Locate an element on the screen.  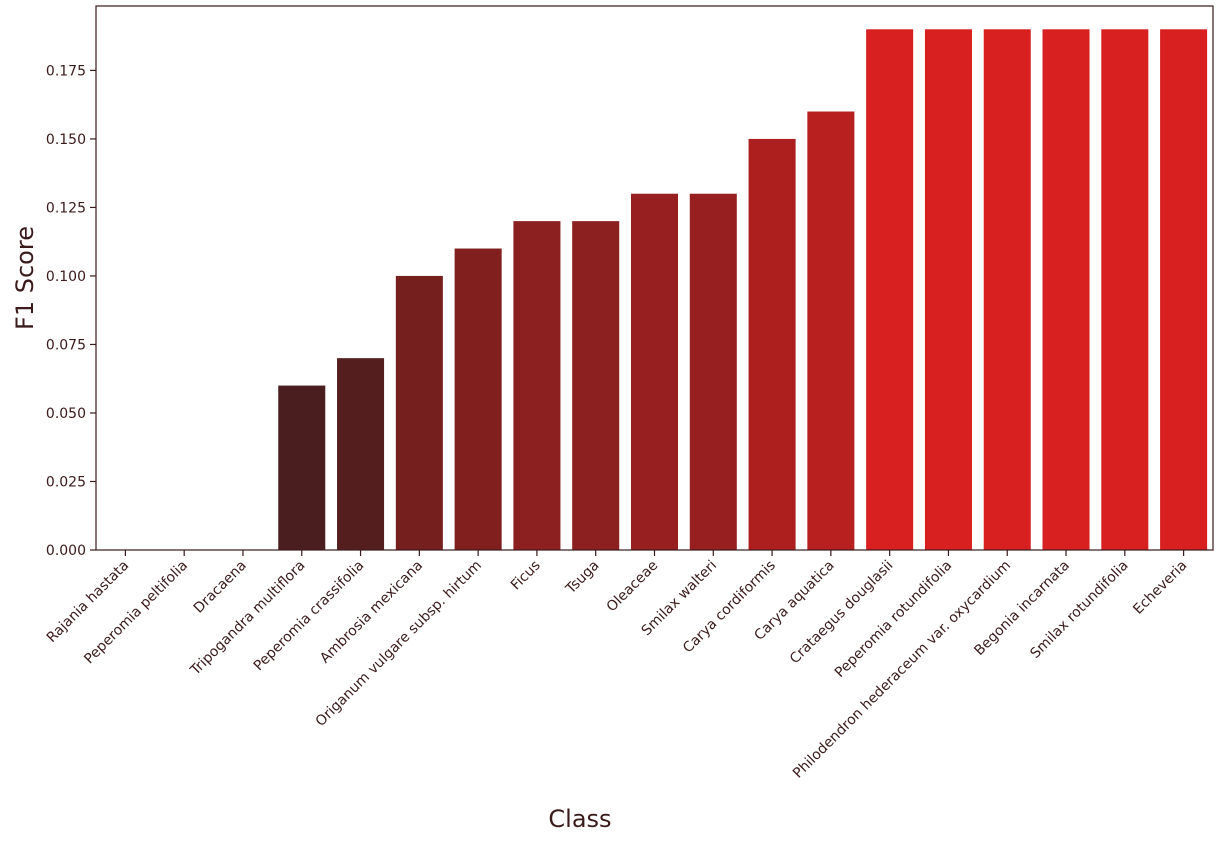
y-tick-label: 0.175 is located at coordinates (66, 71).